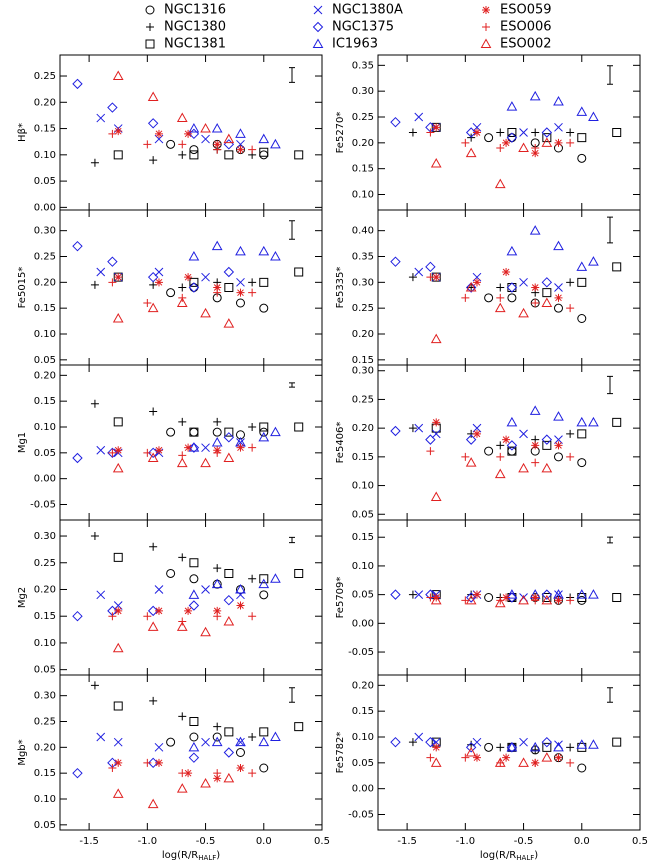 The height and width of the screenshot is (865, 650). Describe the element at coordinates (361, 652) in the screenshot. I see `y-tick-label: -0.05` at that location.